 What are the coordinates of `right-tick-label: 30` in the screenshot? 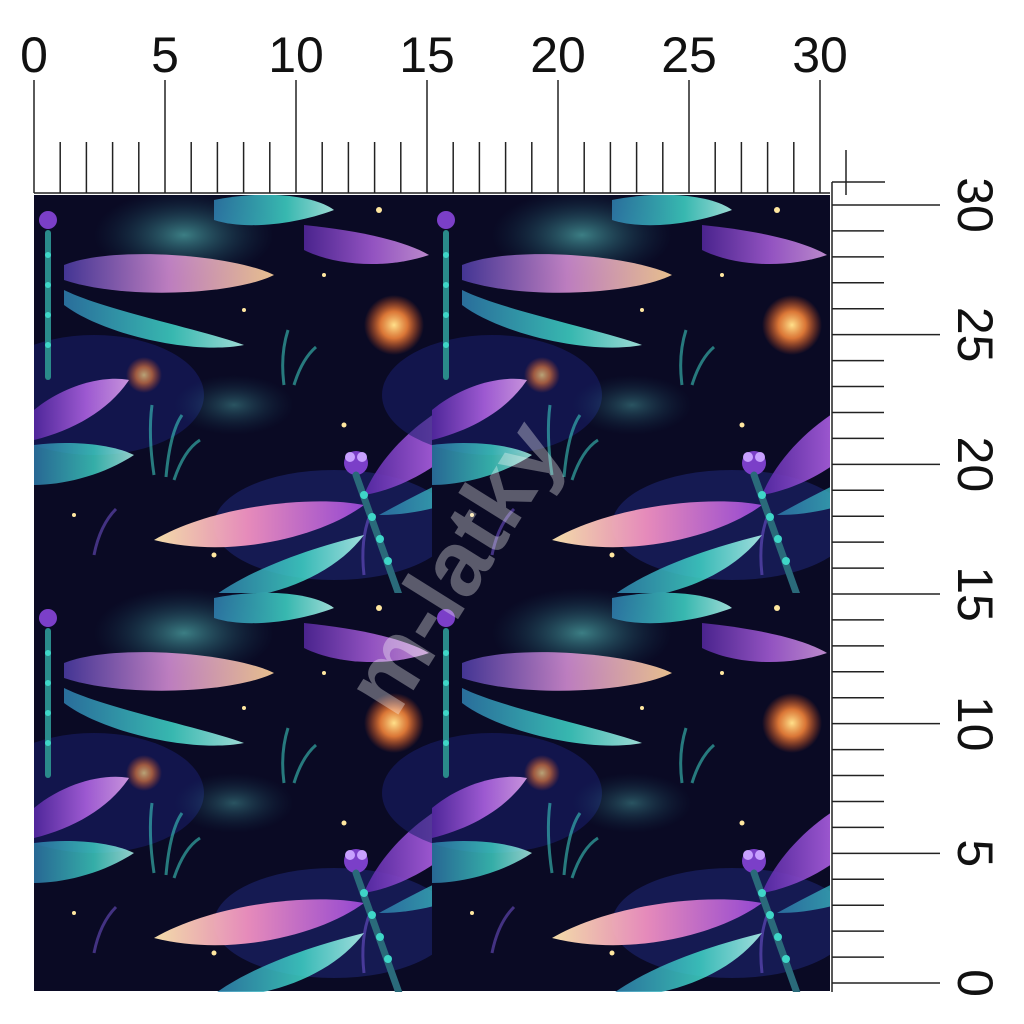 It's located at (975, 205).